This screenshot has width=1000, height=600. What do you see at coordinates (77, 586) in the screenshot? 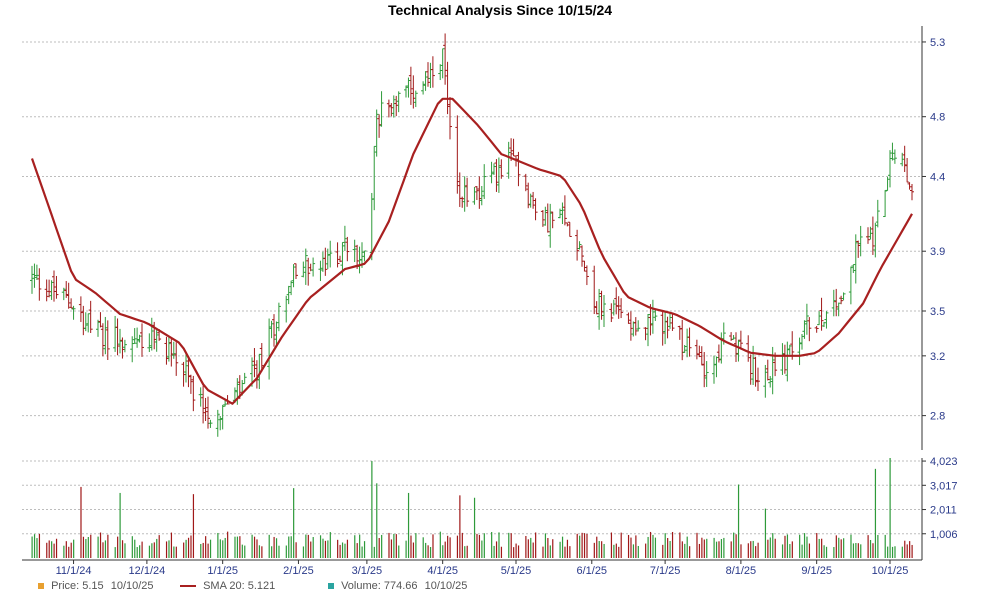
I see `legend-price-label: Price: 5.15` at bounding box center [77, 586].